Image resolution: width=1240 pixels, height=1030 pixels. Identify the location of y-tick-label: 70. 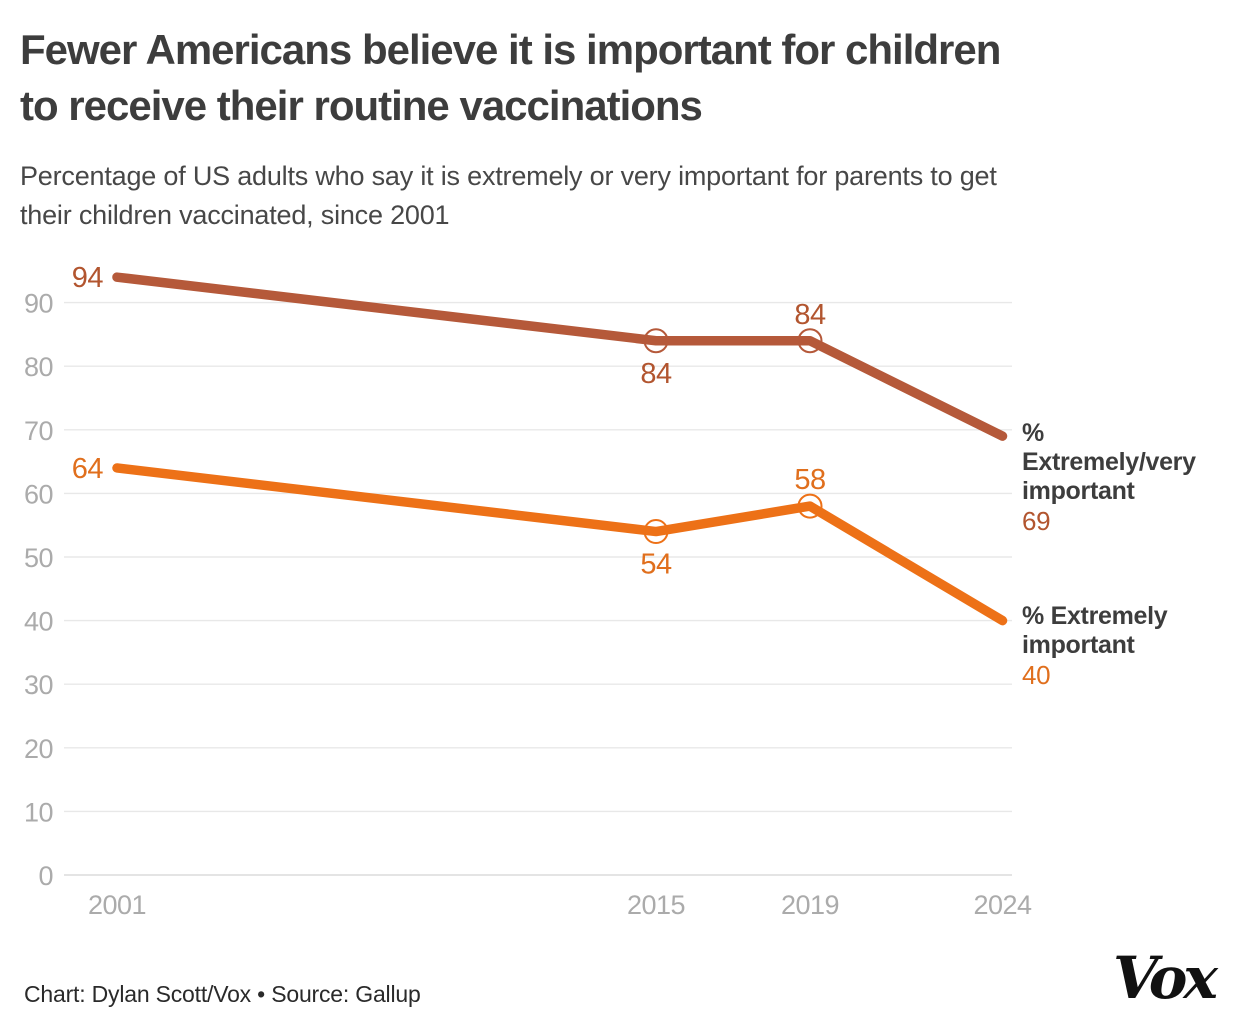
(38, 431).